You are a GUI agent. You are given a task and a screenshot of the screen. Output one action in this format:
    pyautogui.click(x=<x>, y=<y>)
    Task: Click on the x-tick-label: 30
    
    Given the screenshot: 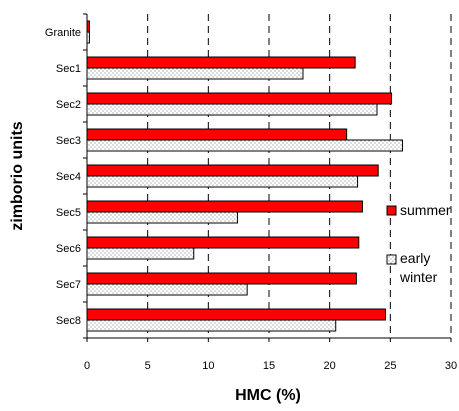 What is the action you would take?
    pyautogui.click(x=451, y=366)
    